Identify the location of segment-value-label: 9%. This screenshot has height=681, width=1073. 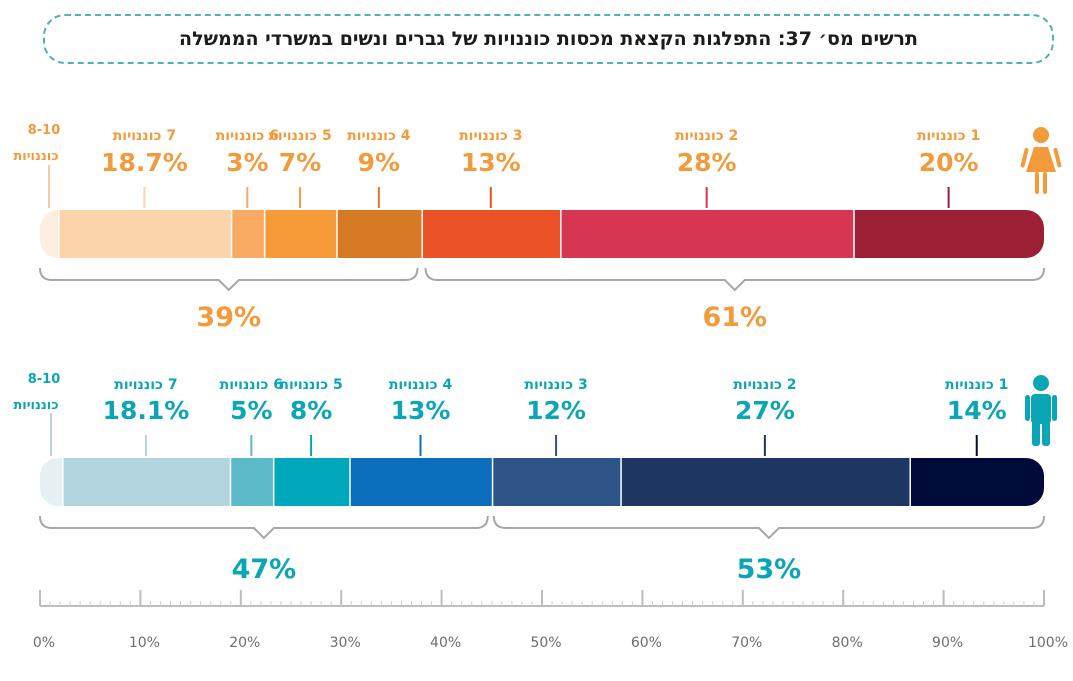
(379, 162).